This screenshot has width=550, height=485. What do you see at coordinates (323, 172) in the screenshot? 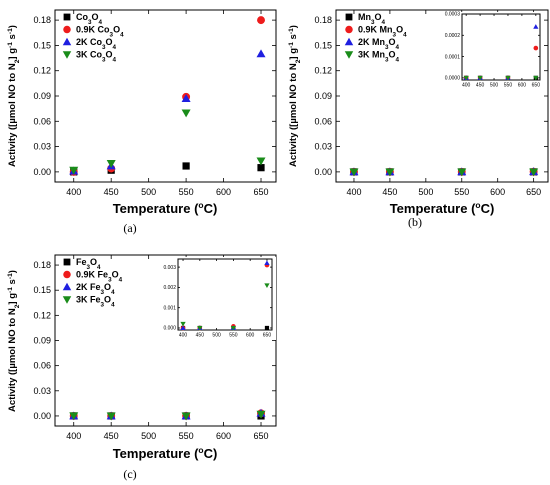
I see `panel-b-ytick-label: 0.00` at bounding box center [323, 172].